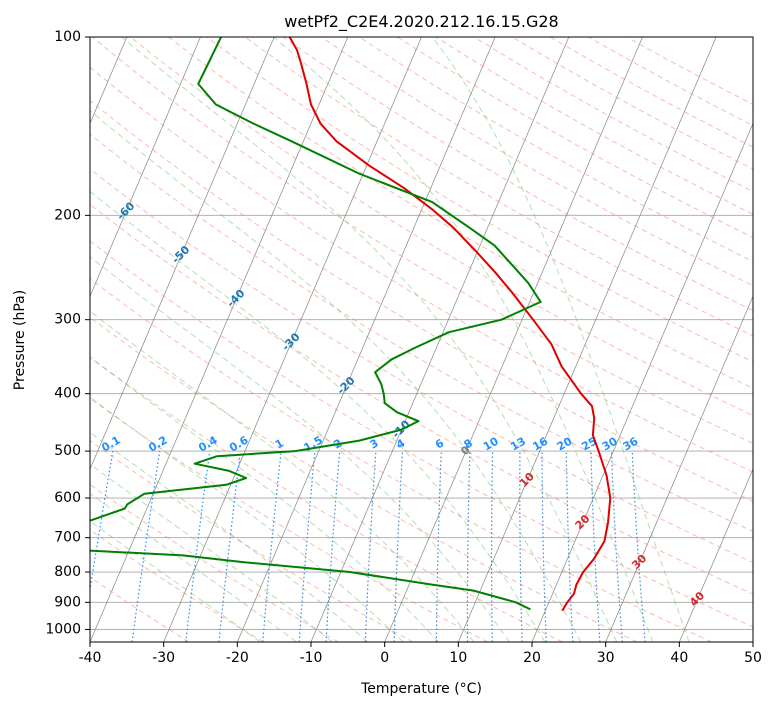 This screenshot has height=708, width=775. What do you see at coordinates (279, 444) in the screenshot?
I see `mixing-ratio-label: 1` at bounding box center [279, 444].